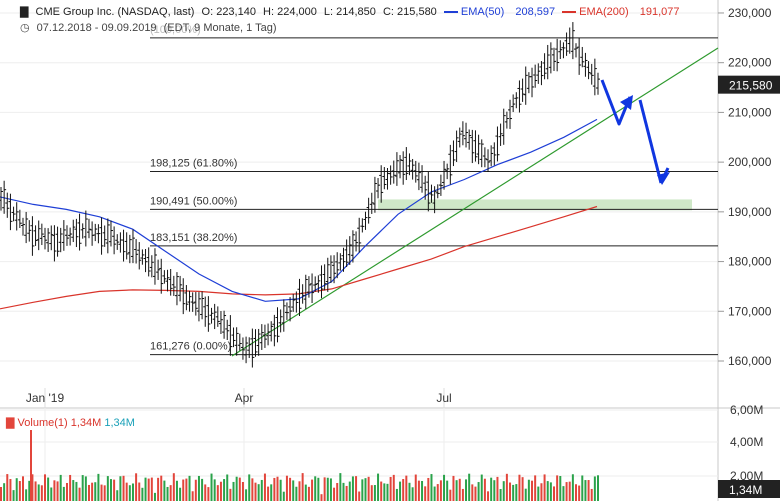 This screenshot has height=501, width=780. What do you see at coordinates (24, 12) in the screenshot?
I see `chart-type-icon: ▇` at bounding box center [24, 12].